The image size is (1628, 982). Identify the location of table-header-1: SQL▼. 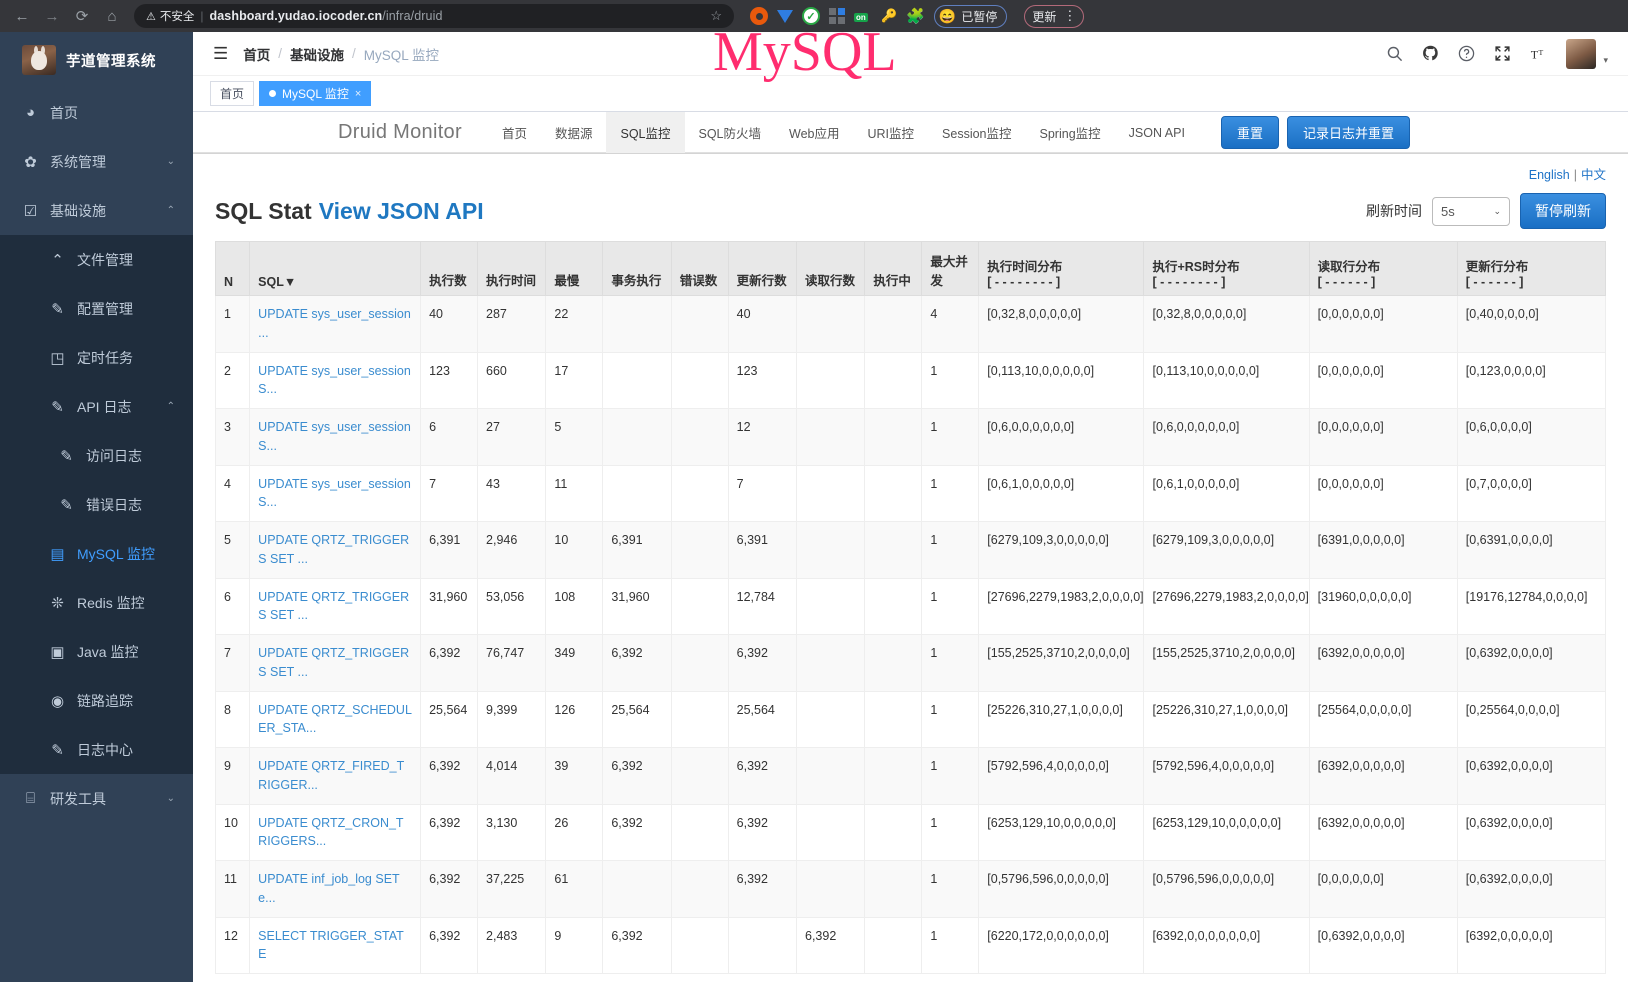
(335, 268).